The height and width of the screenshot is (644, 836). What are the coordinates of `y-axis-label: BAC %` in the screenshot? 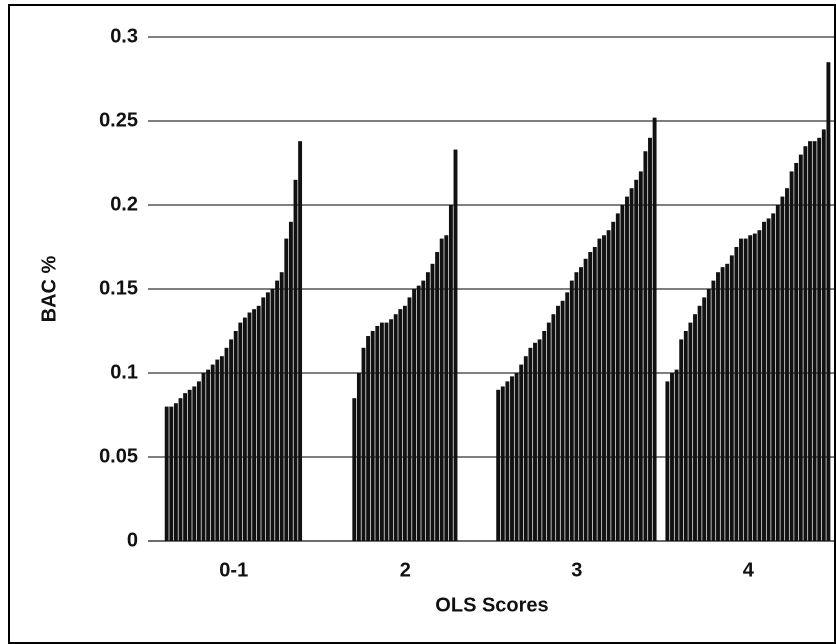 It's located at (49, 288).